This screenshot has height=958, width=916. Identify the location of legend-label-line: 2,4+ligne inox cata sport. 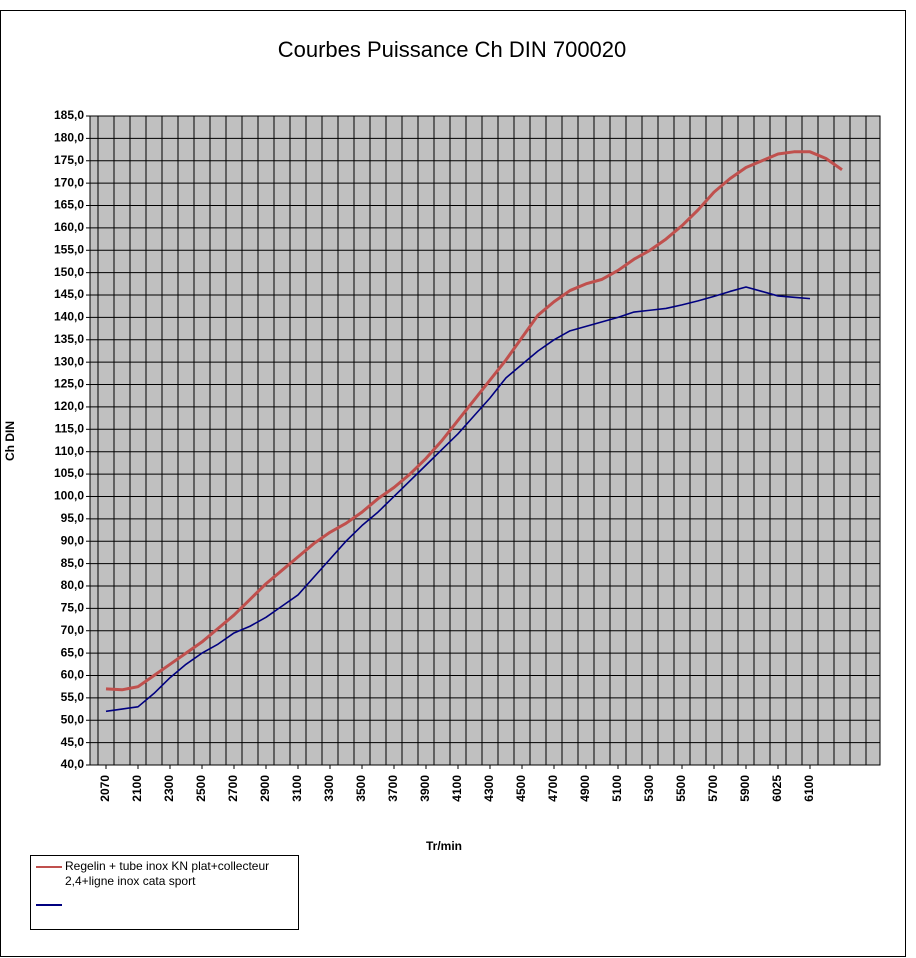
(130, 881).